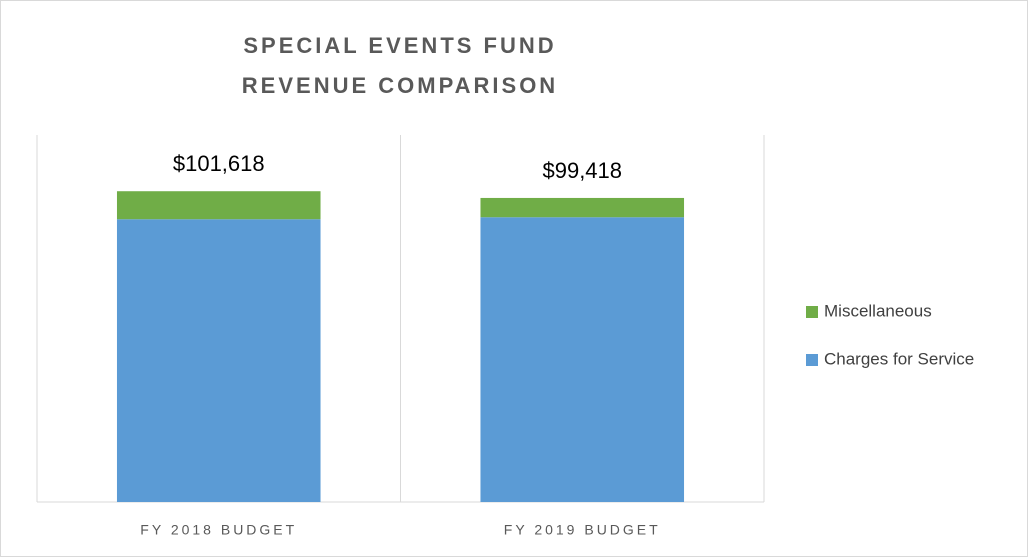  What do you see at coordinates (400, 85) in the screenshot?
I see `chart-title: REVENUE COMPARISON` at bounding box center [400, 85].